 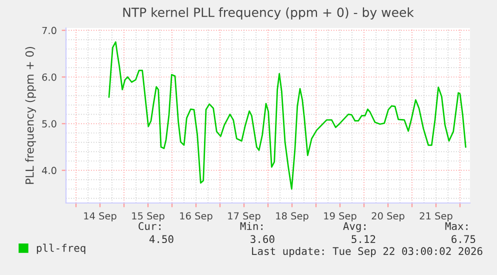 I want to click on x-tick-label: 18 Sep, so click(x=292, y=217).